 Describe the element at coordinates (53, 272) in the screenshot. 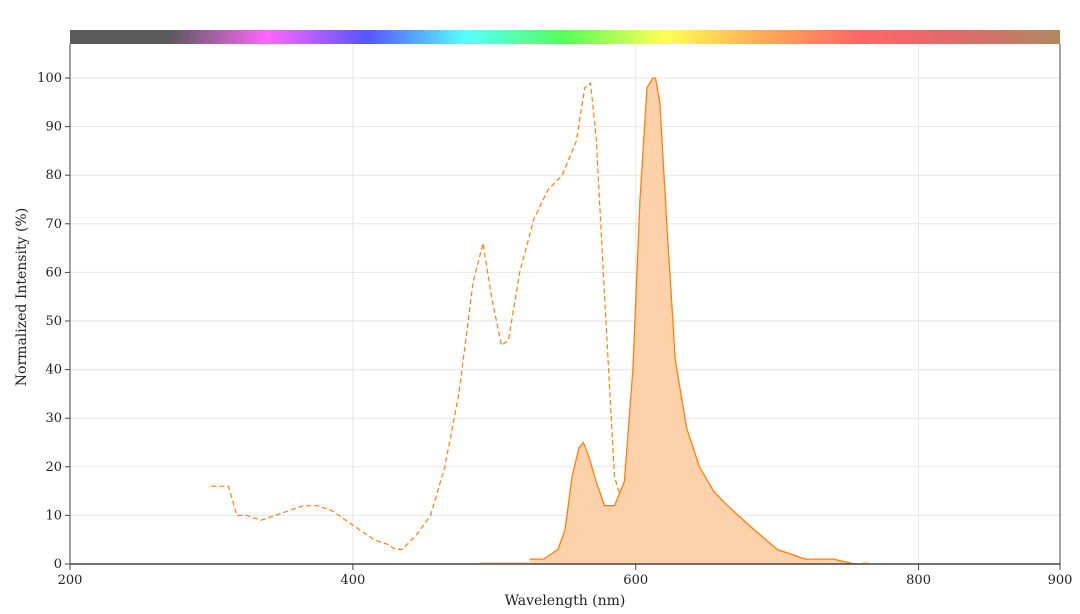

I see `y-tick-label-60: 60` at that location.